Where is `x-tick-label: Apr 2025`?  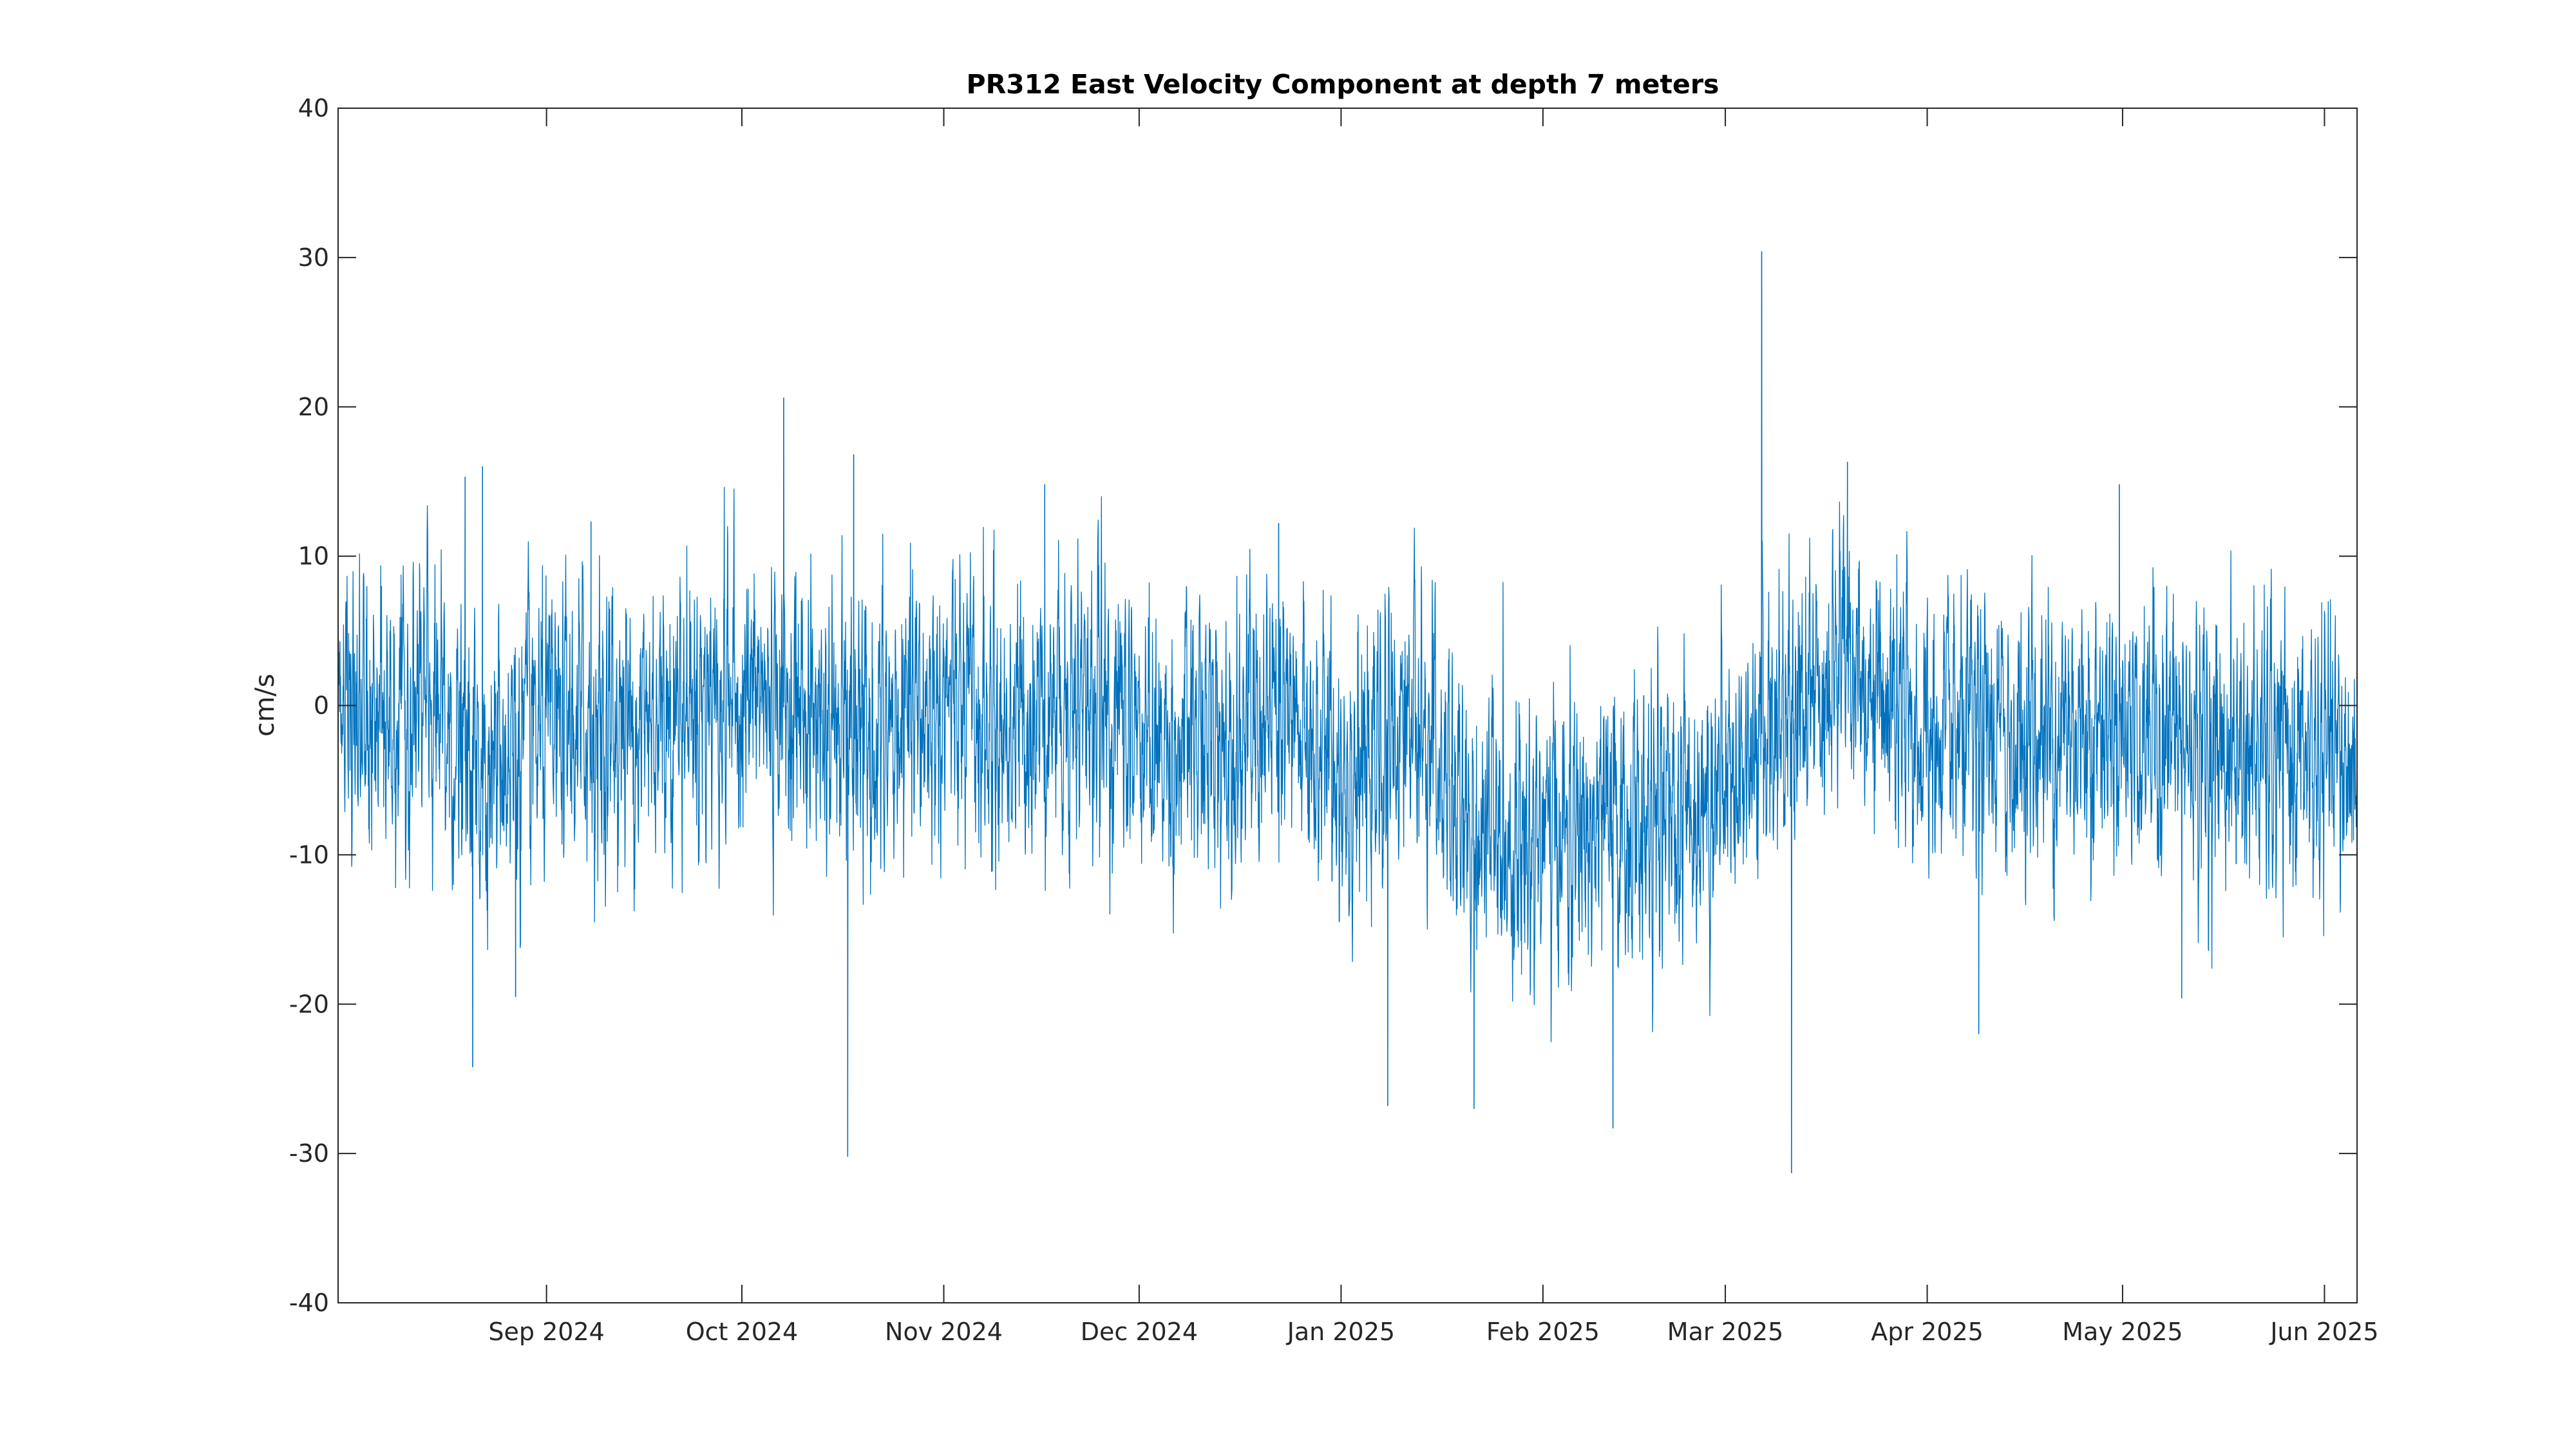
x-tick-label: Apr 2025 is located at coordinates (1927, 1332).